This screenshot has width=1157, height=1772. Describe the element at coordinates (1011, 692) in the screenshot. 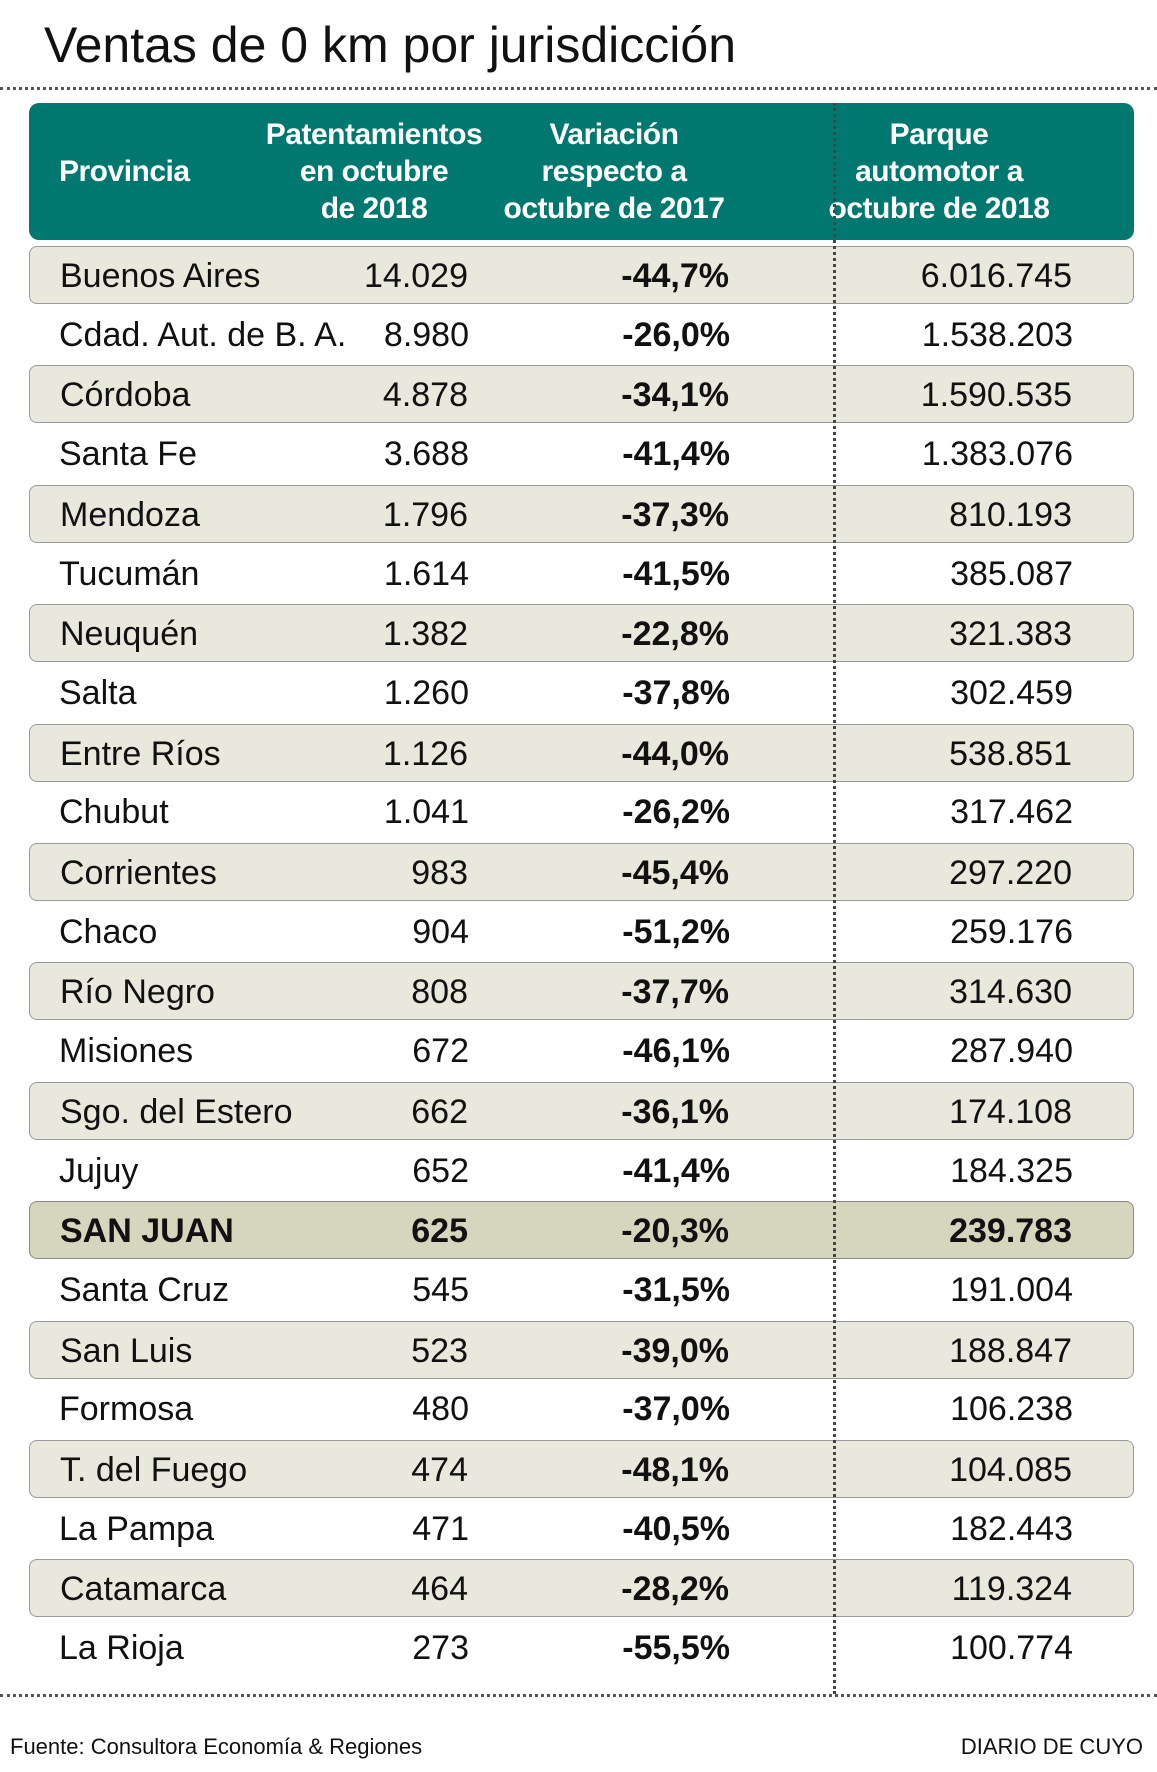

I see `cell: 302.459` at that location.